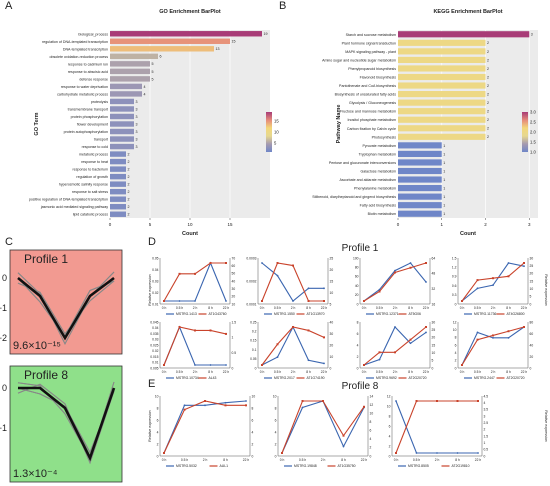 The width and height of the screenshot is (550, 486). What do you see at coordinates (343, 446) in the screenshot?
I see `e-chart-2-blue-point` at bounding box center [343, 446].